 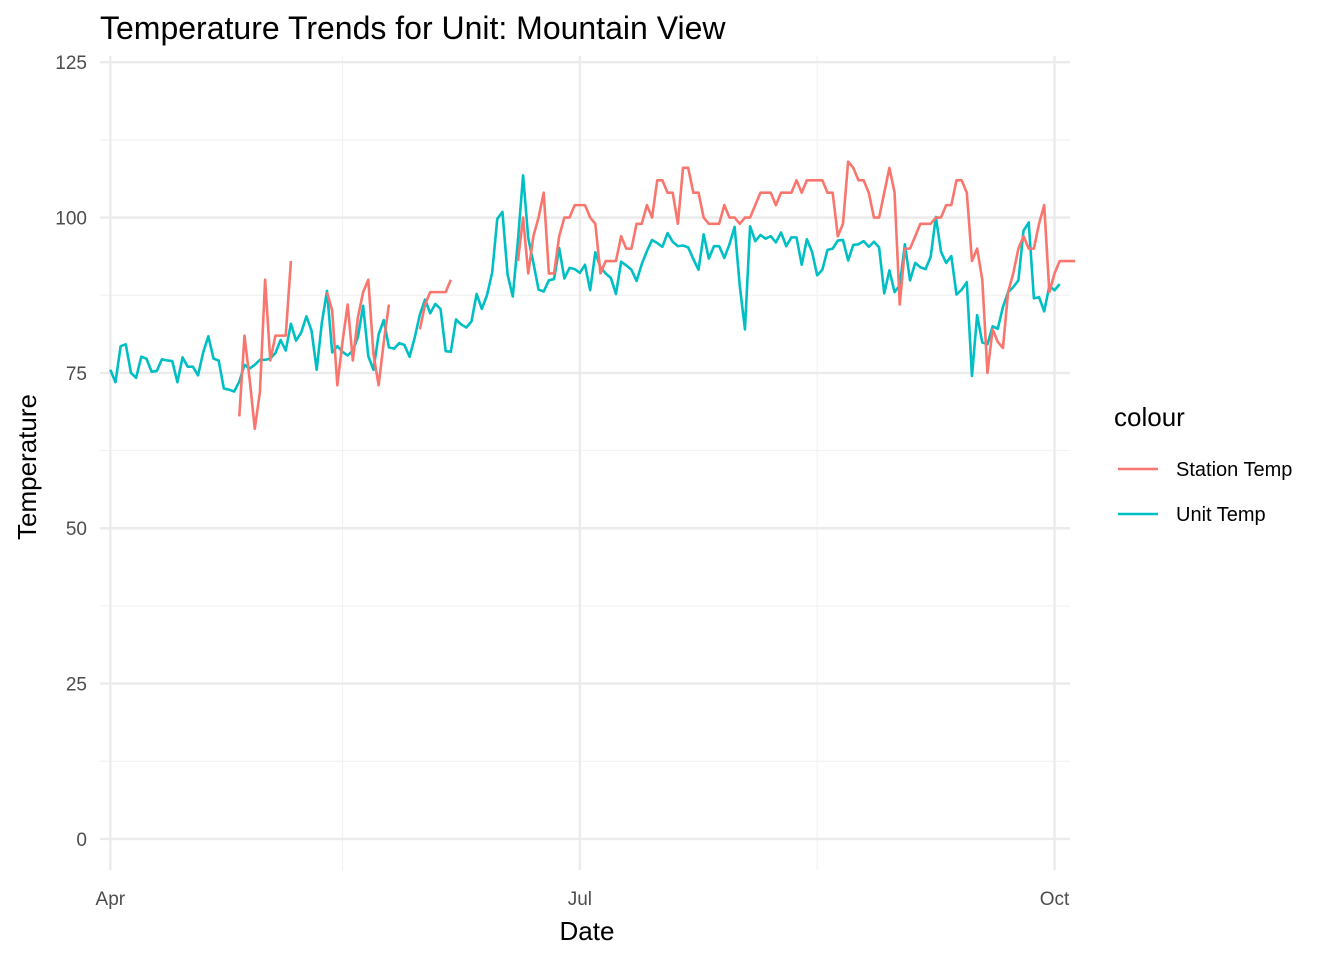 What do you see at coordinates (76, 685) in the screenshot?
I see `y-tick-label: 25` at bounding box center [76, 685].